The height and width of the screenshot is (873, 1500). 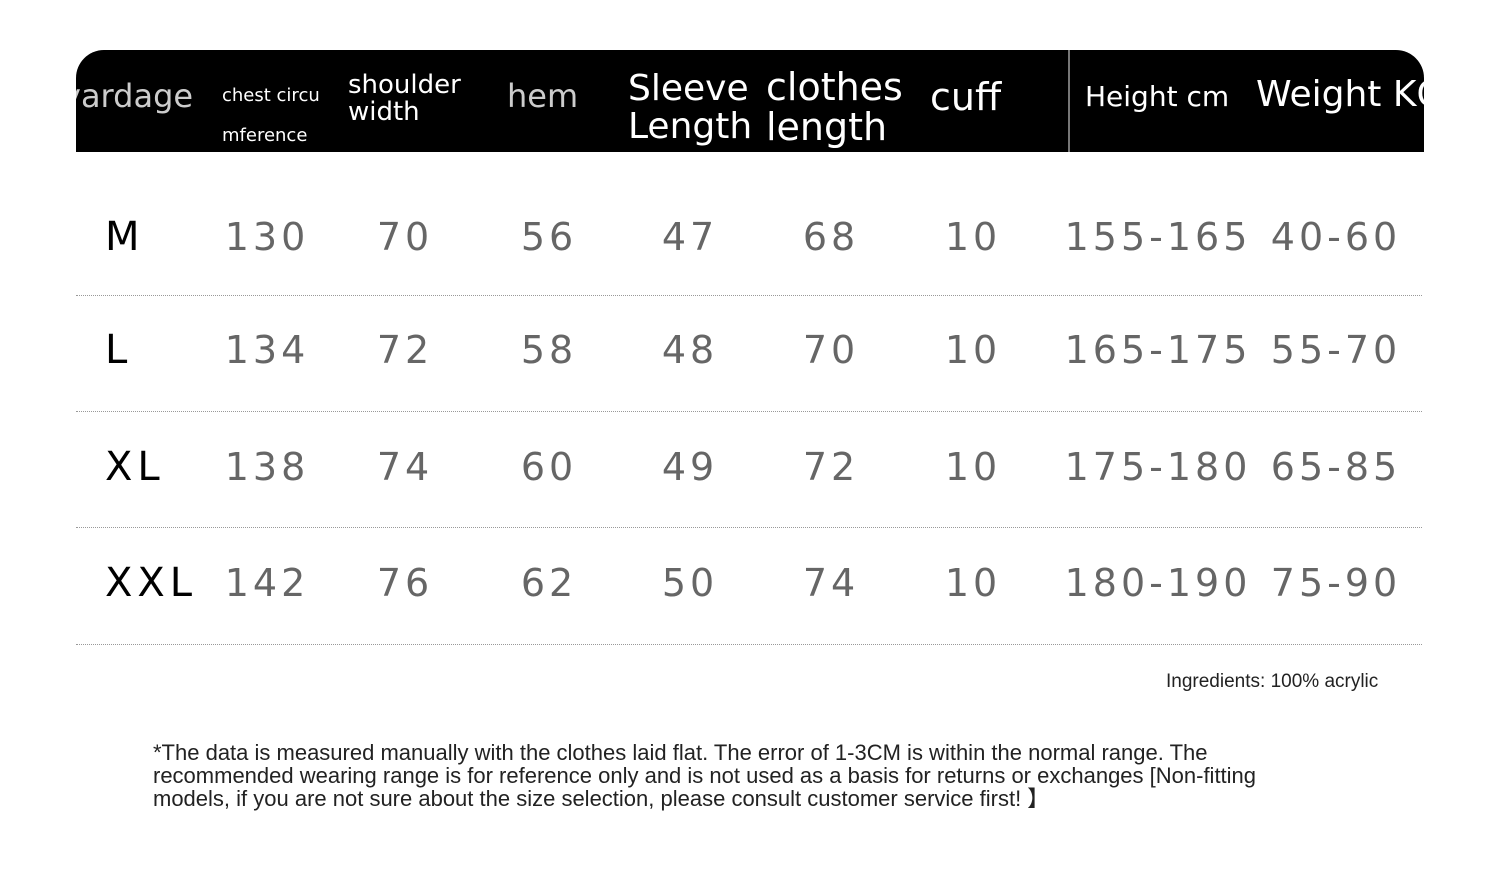 I want to click on header-cell: cuff, so click(x=966, y=97).